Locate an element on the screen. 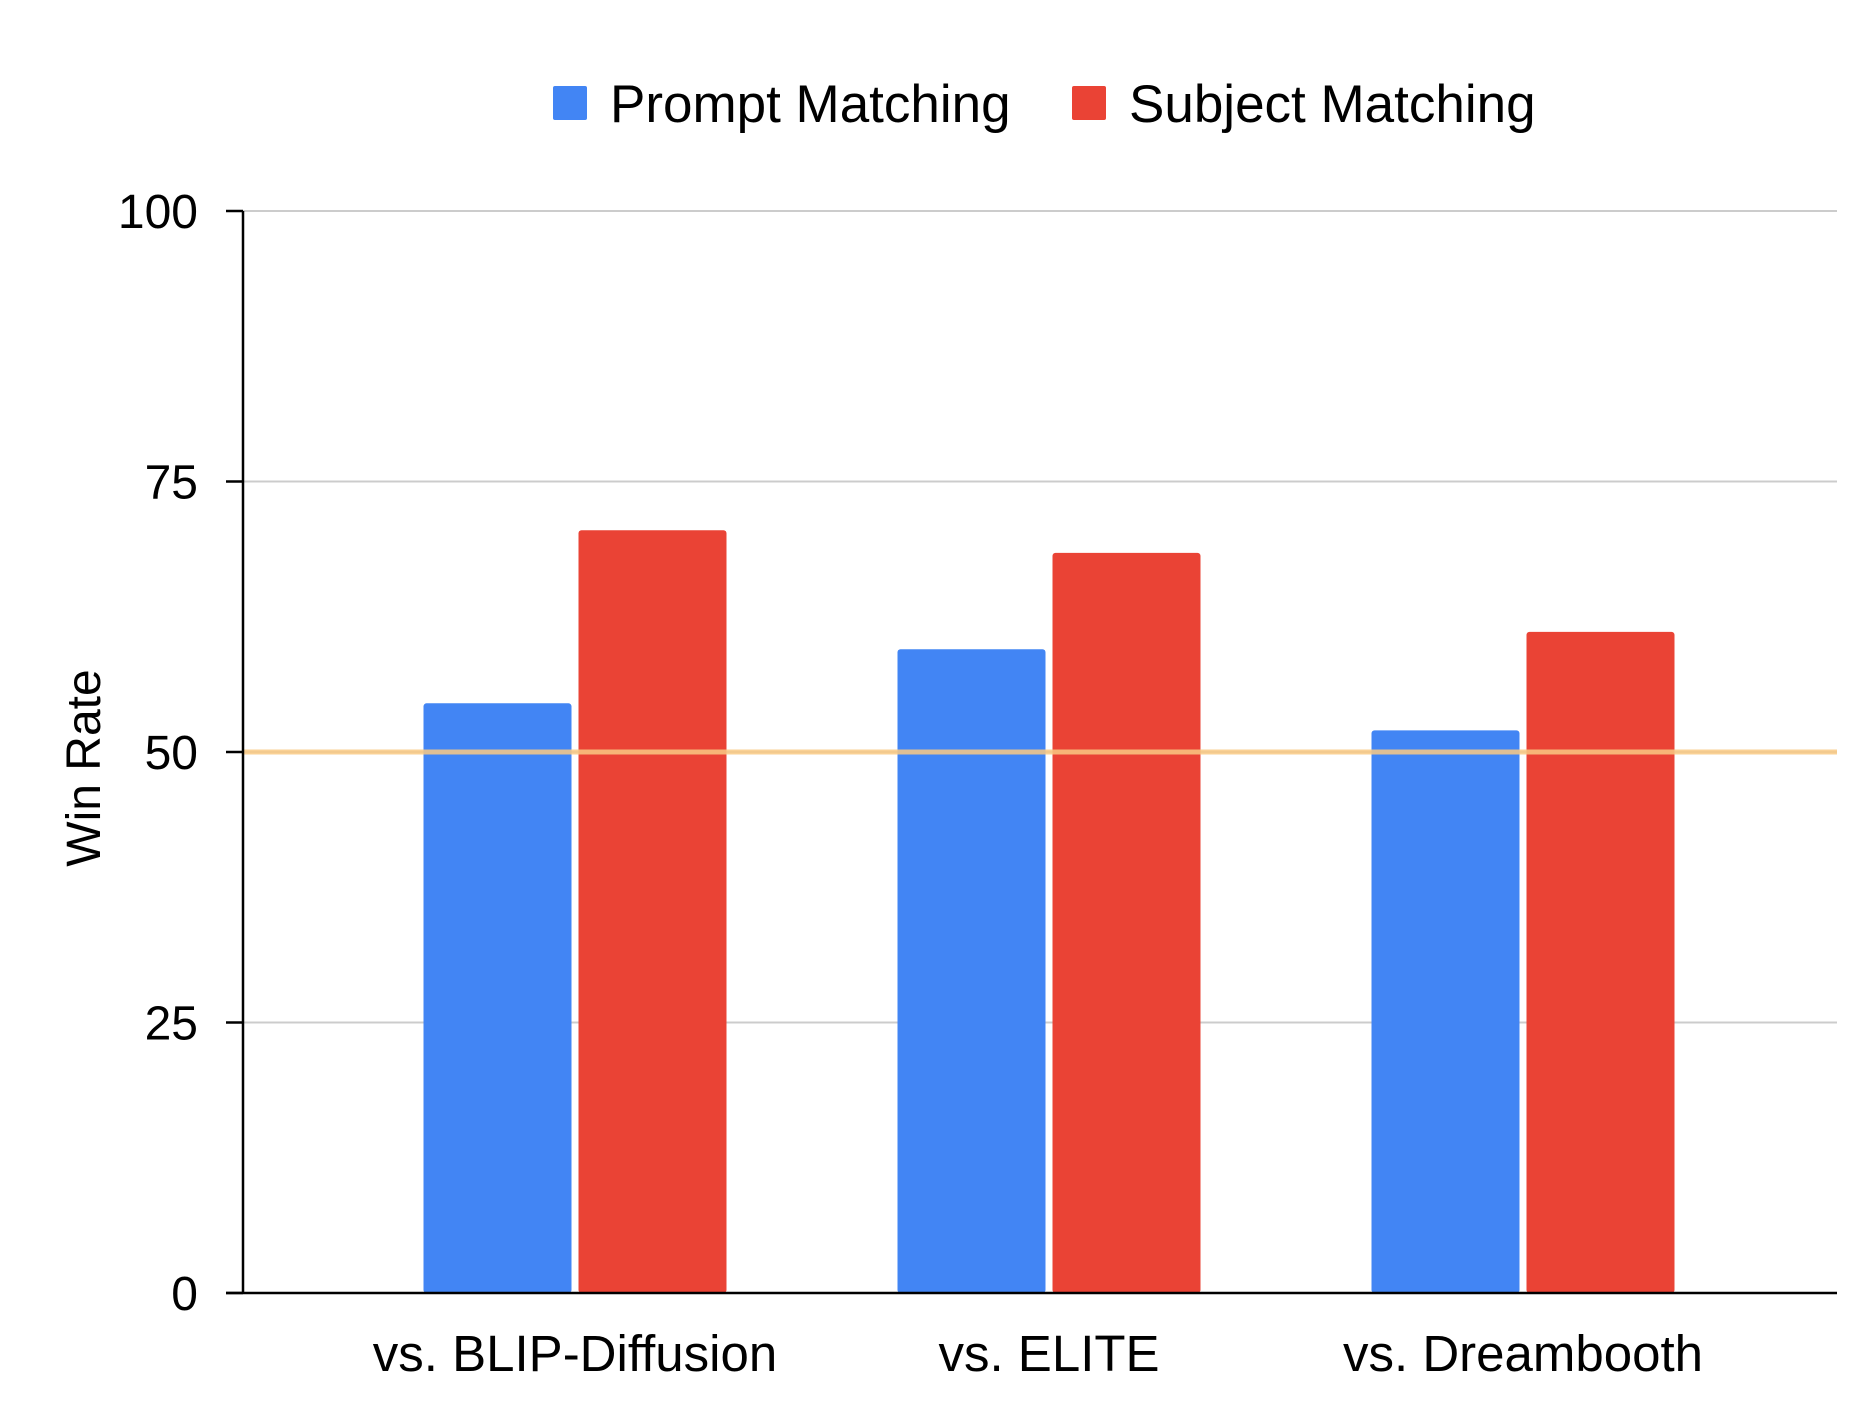 This screenshot has height=1417, width=1873. y-tick-label: 75 is located at coordinates (171, 483).